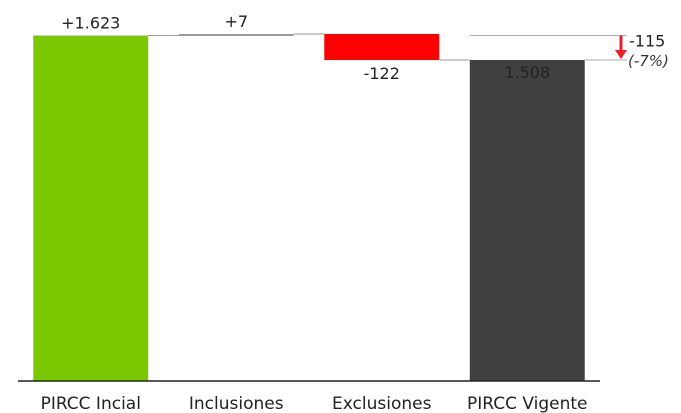 The width and height of the screenshot is (681, 413). I want to click on value-labels-group: +1.623 +7 -122 1.508, so click(305, 47).